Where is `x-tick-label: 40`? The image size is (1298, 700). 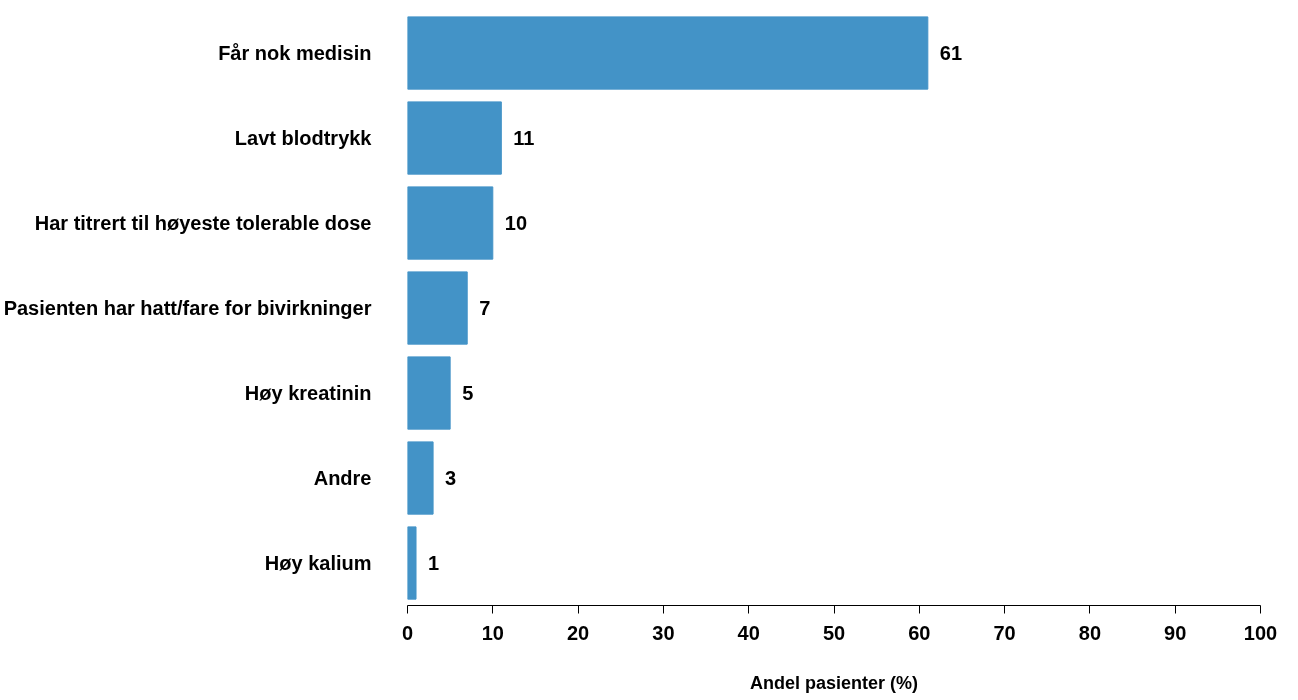
x-tick-label: 40 is located at coordinates (748, 632).